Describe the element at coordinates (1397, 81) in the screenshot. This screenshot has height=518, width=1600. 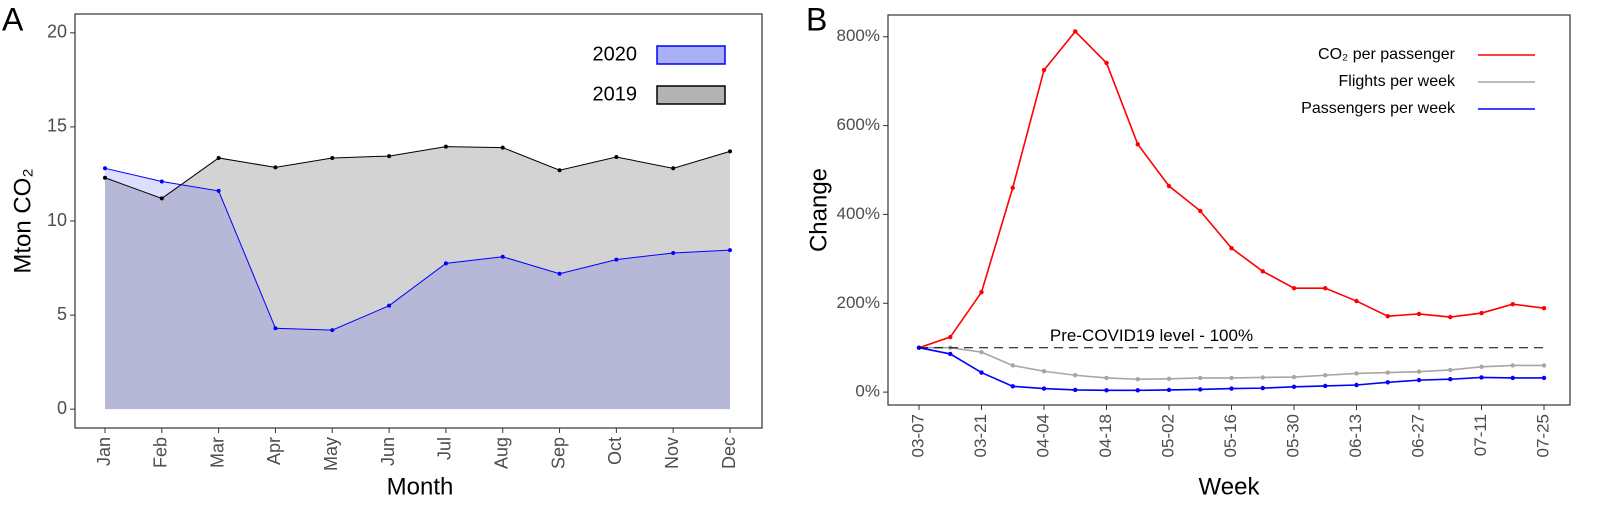
I see `legend-label: Flights per week` at that location.